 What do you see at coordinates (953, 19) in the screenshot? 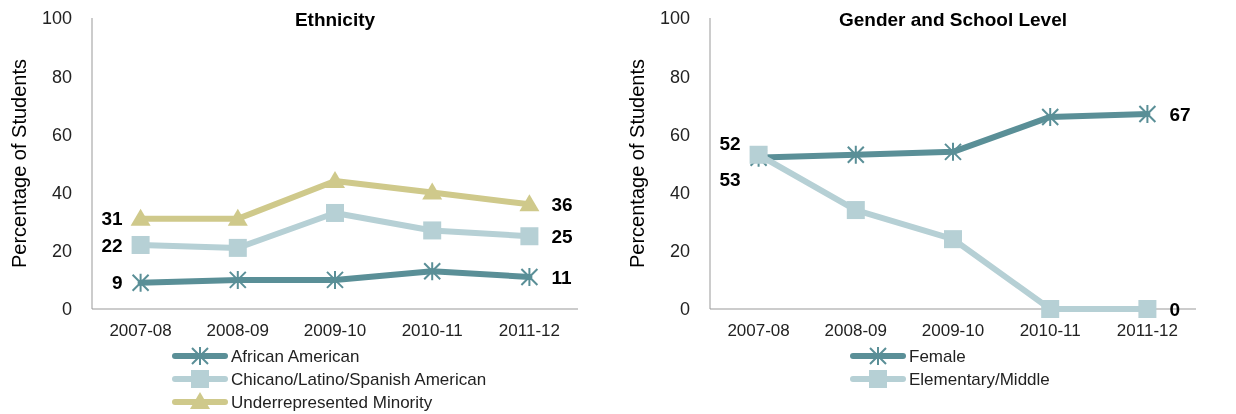
I see `chart-title: Gender and School Level` at bounding box center [953, 19].